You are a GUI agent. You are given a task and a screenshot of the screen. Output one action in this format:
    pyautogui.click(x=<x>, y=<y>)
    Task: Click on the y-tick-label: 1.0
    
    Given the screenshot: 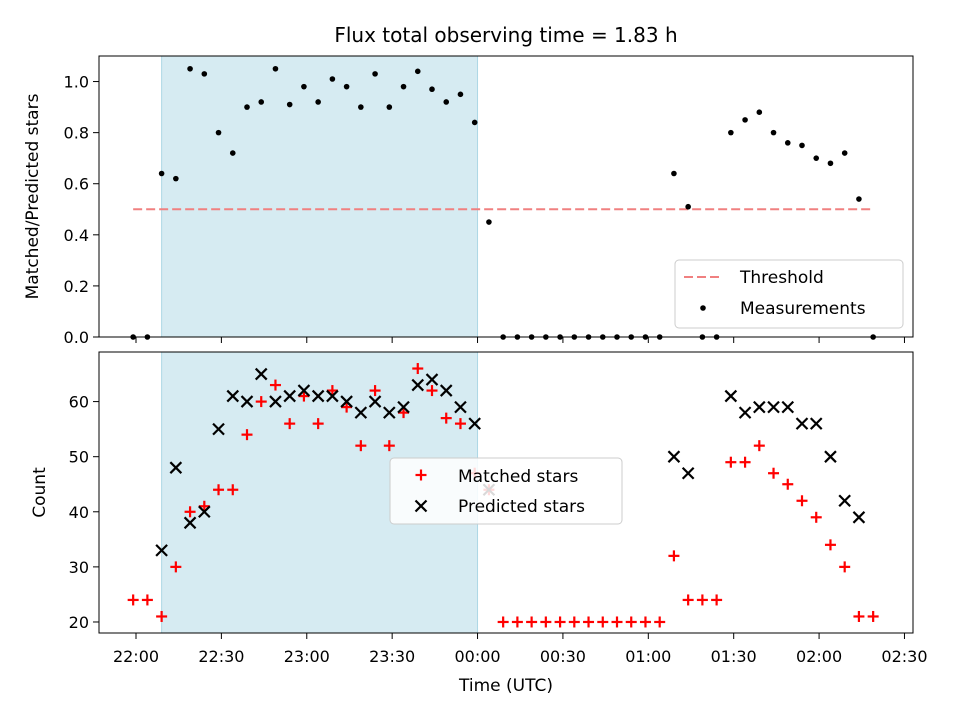 What is the action you would take?
    pyautogui.click(x=76, y=82)
    